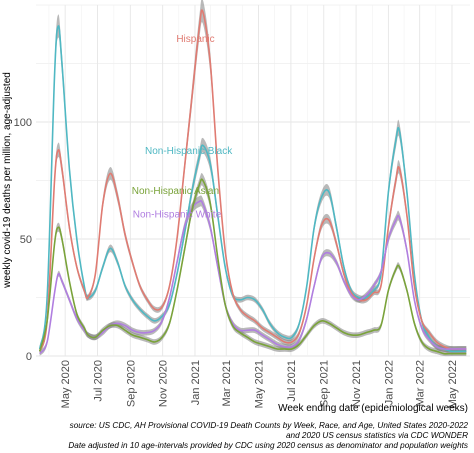 This screenshot has width=474, height=453. I want to click on label-non-hispanic-asian: Non-Hispanic Asian, so click(175, 191).